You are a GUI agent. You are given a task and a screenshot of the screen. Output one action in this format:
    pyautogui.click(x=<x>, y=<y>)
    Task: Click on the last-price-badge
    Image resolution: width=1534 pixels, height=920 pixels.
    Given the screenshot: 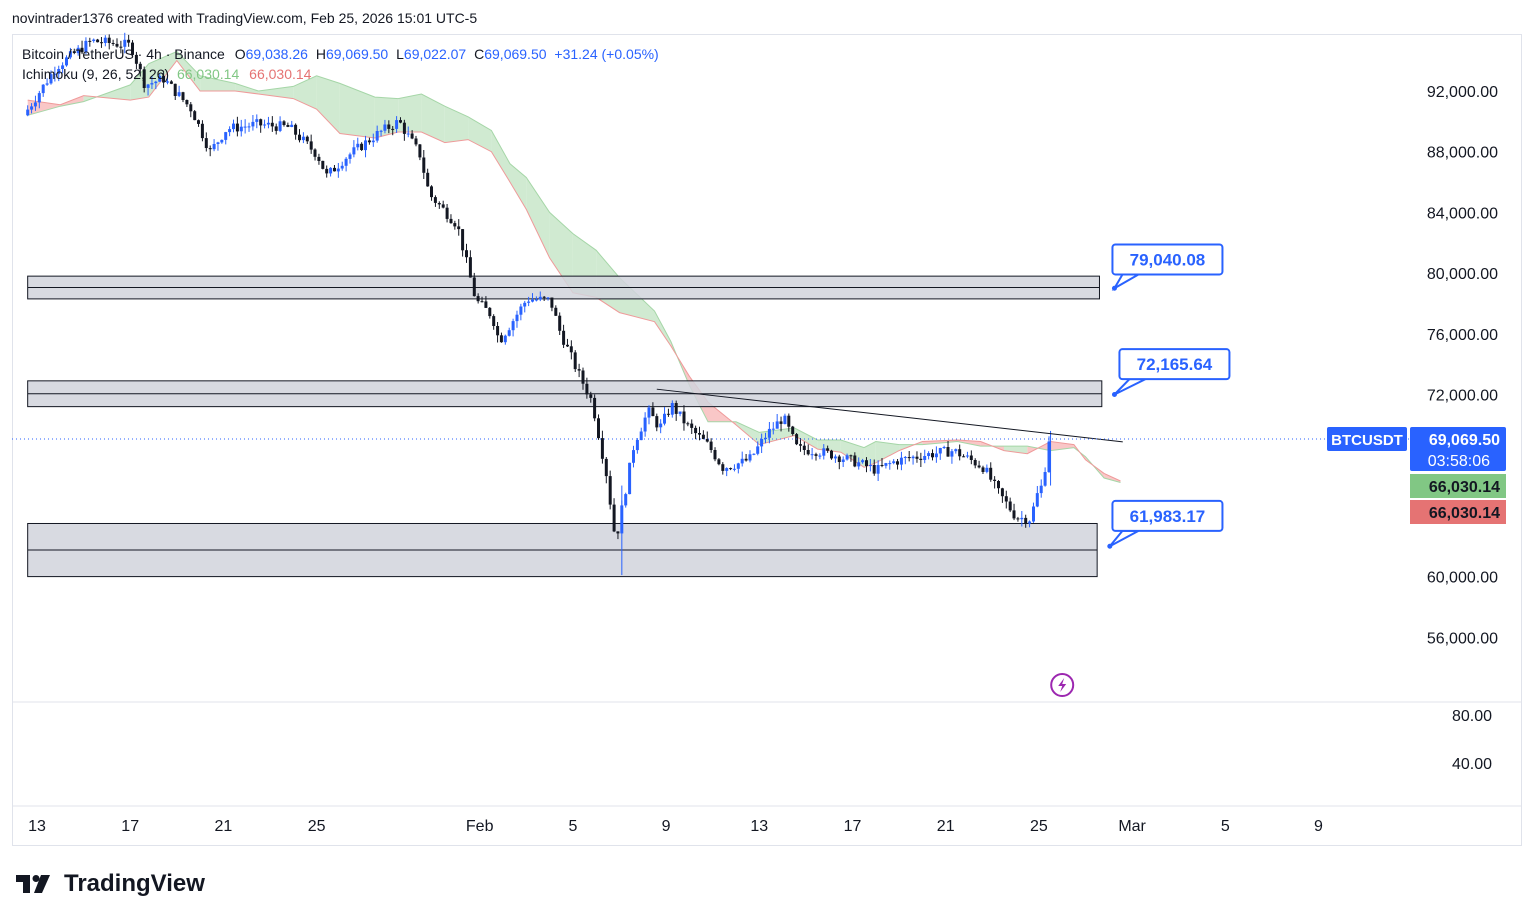 What is the action you would take?
    pyautogui.click(x=1458, y=448)
    